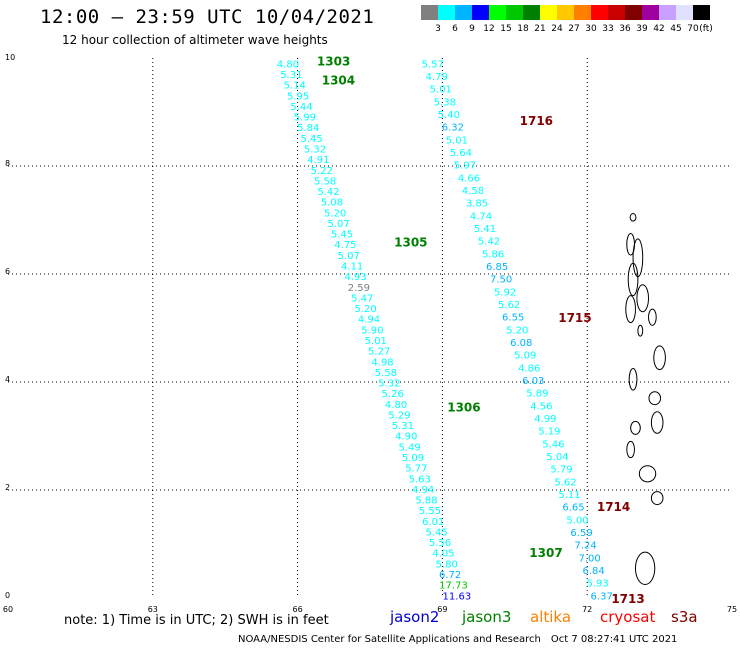 This screenshot has height=650, width=740. What do you see at coordinates (338, 81) in the screenshot?
I see `pass-number-label: 1304` at bounding box center [338, 81].